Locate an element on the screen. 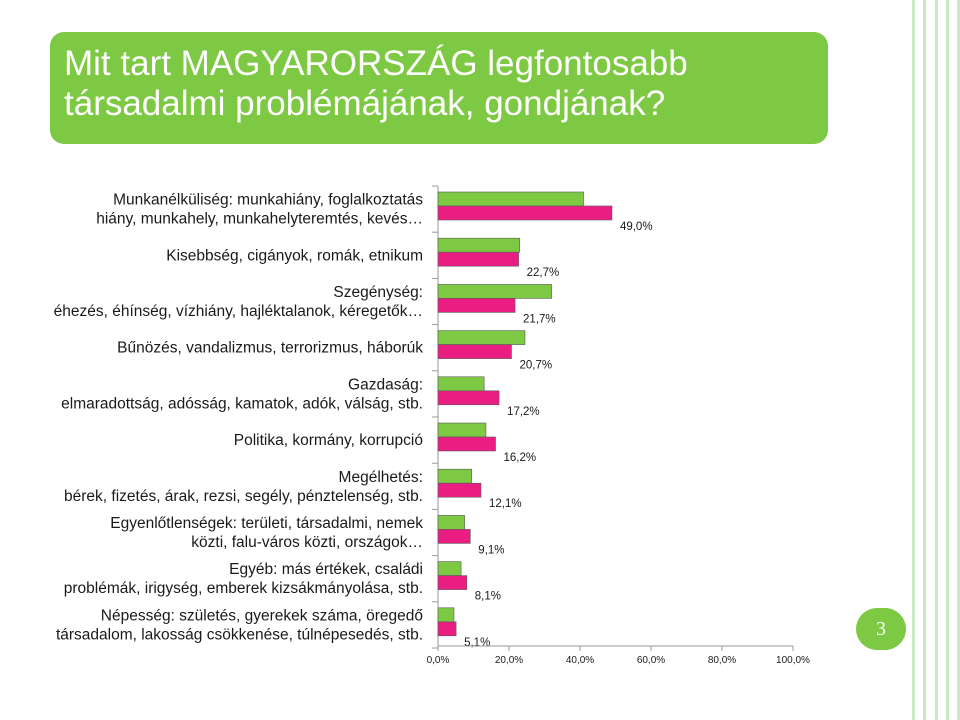 This screenshot has width=960, height=720. x-tick-label: 60,0% is located at coordinates (651, 660).